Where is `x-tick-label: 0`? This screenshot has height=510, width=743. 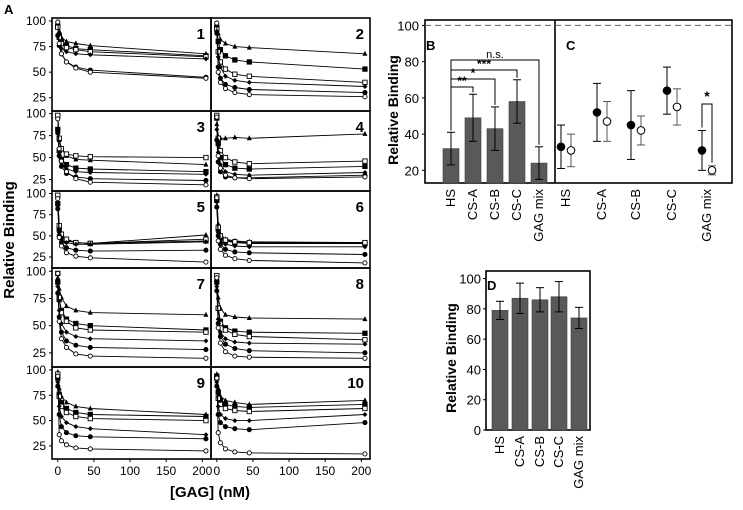
x-tick-label: 0 is located at coordinates (57, 471).